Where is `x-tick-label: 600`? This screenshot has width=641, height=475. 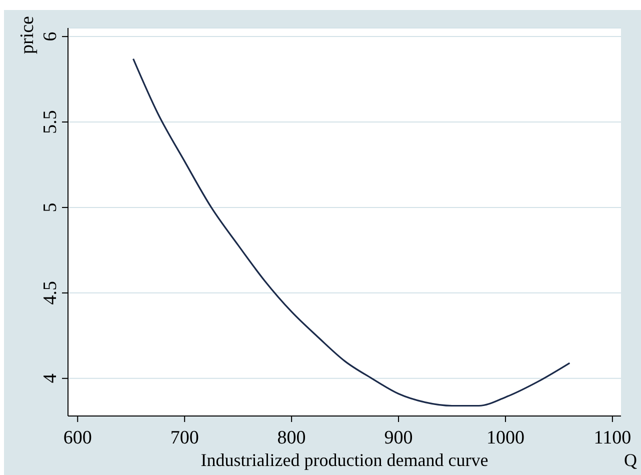
x-tick-label: 600 is located at coordinates (77, 437).